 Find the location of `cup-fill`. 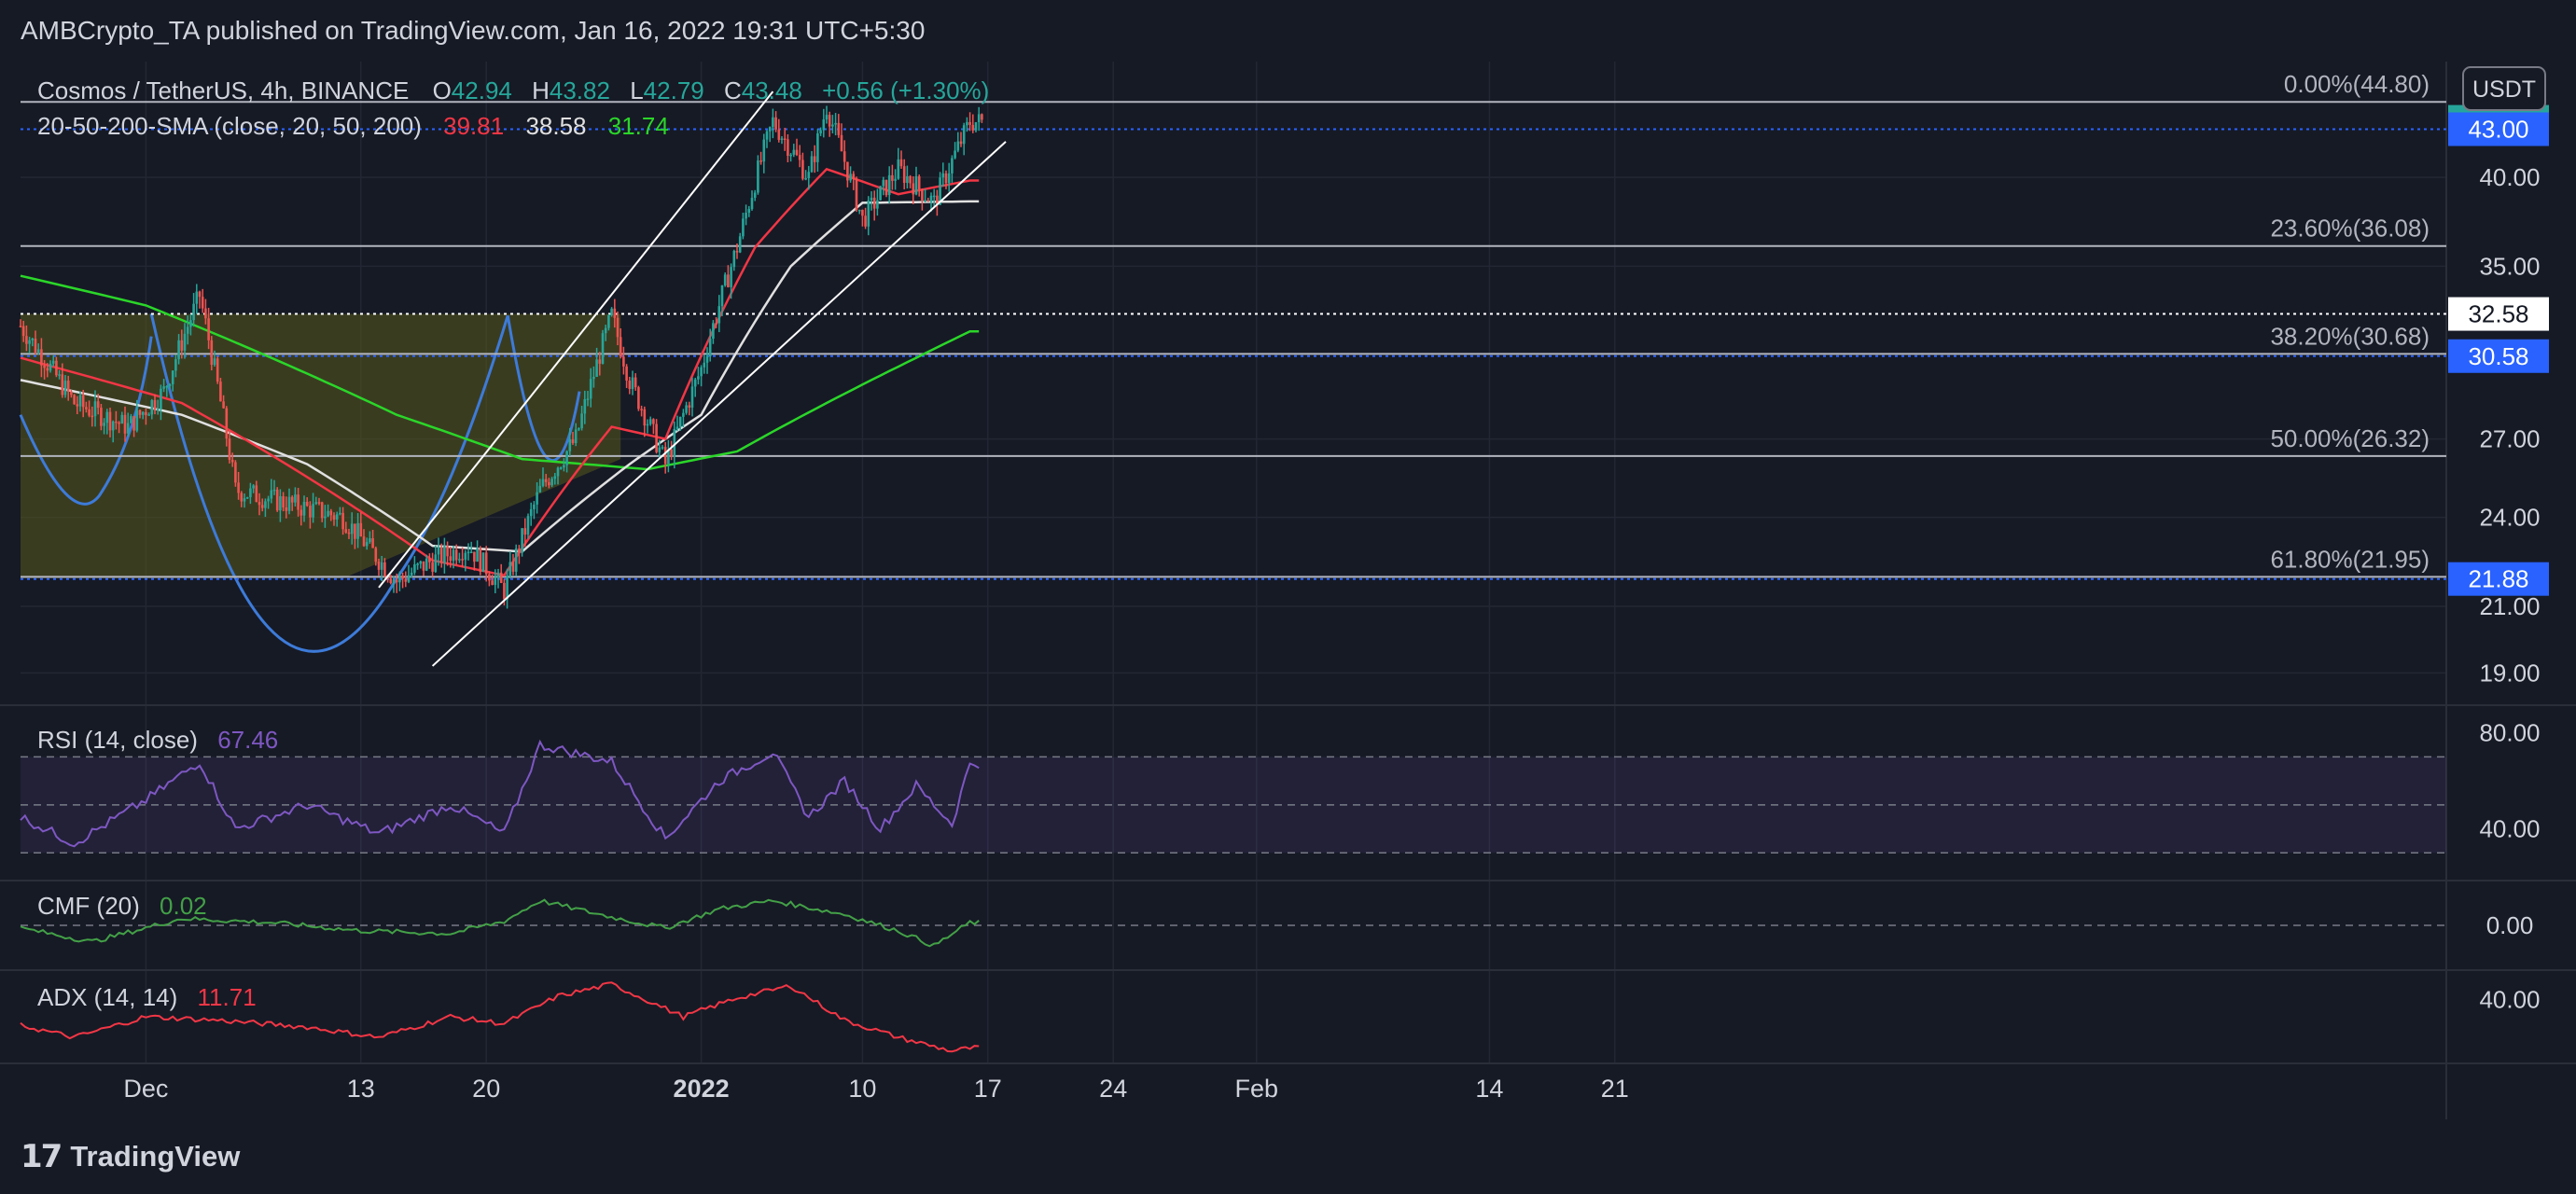

cup-fill is located at coordinates (321, 446).